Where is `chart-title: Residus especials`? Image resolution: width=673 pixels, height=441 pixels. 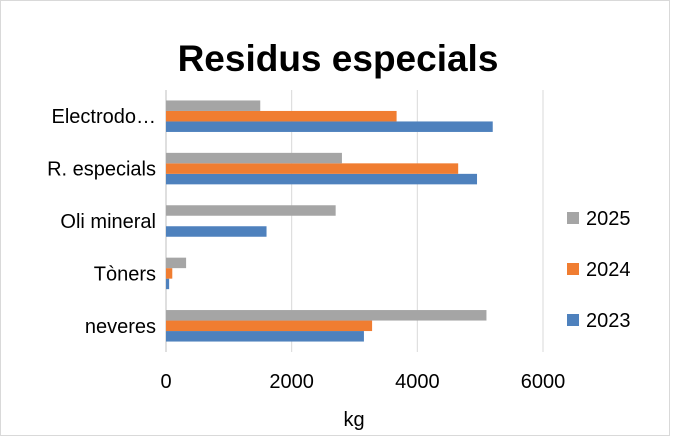
chart-title: Residus especials is located at coordinates (338, 58).